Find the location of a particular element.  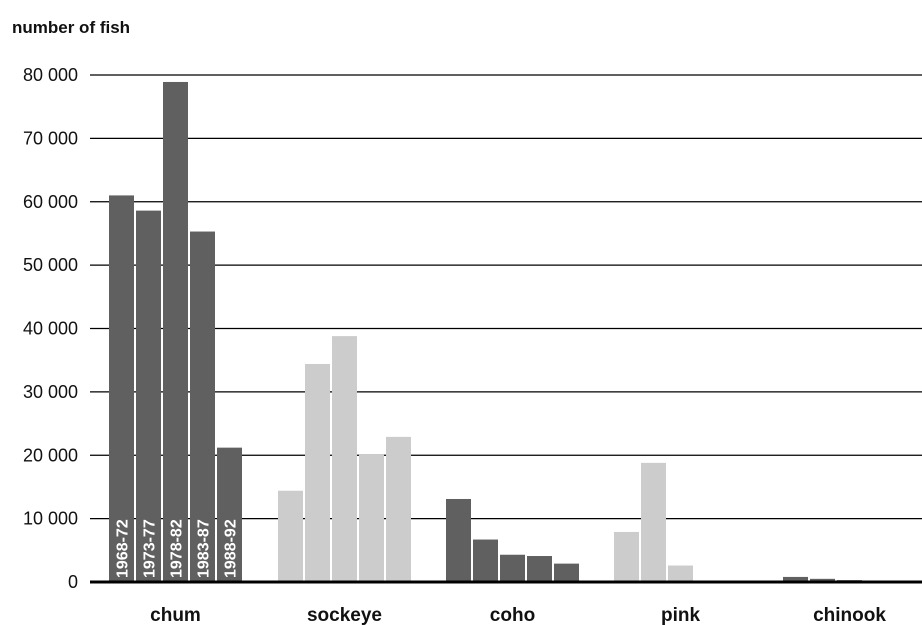

y-tick-label: 70 000 is located at coordinates (50, 138).